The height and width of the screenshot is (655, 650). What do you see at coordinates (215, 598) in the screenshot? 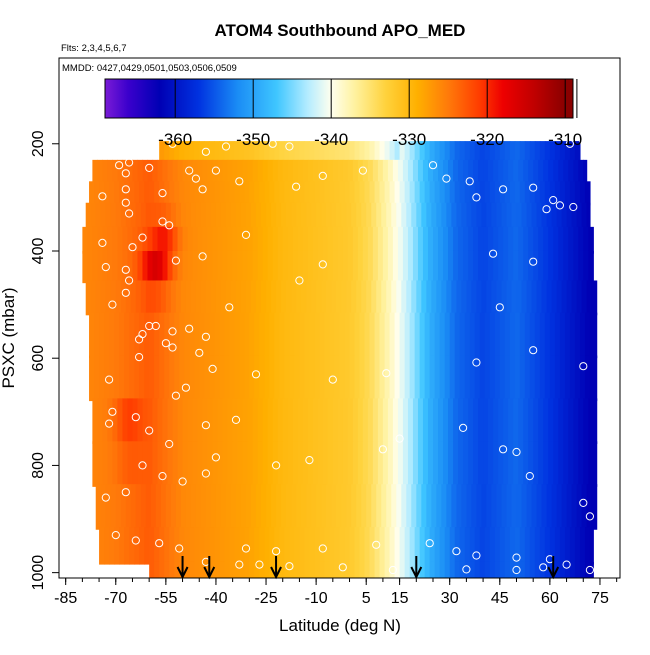
I see `x-tick-label: -40` at bounding box center [215, 598].